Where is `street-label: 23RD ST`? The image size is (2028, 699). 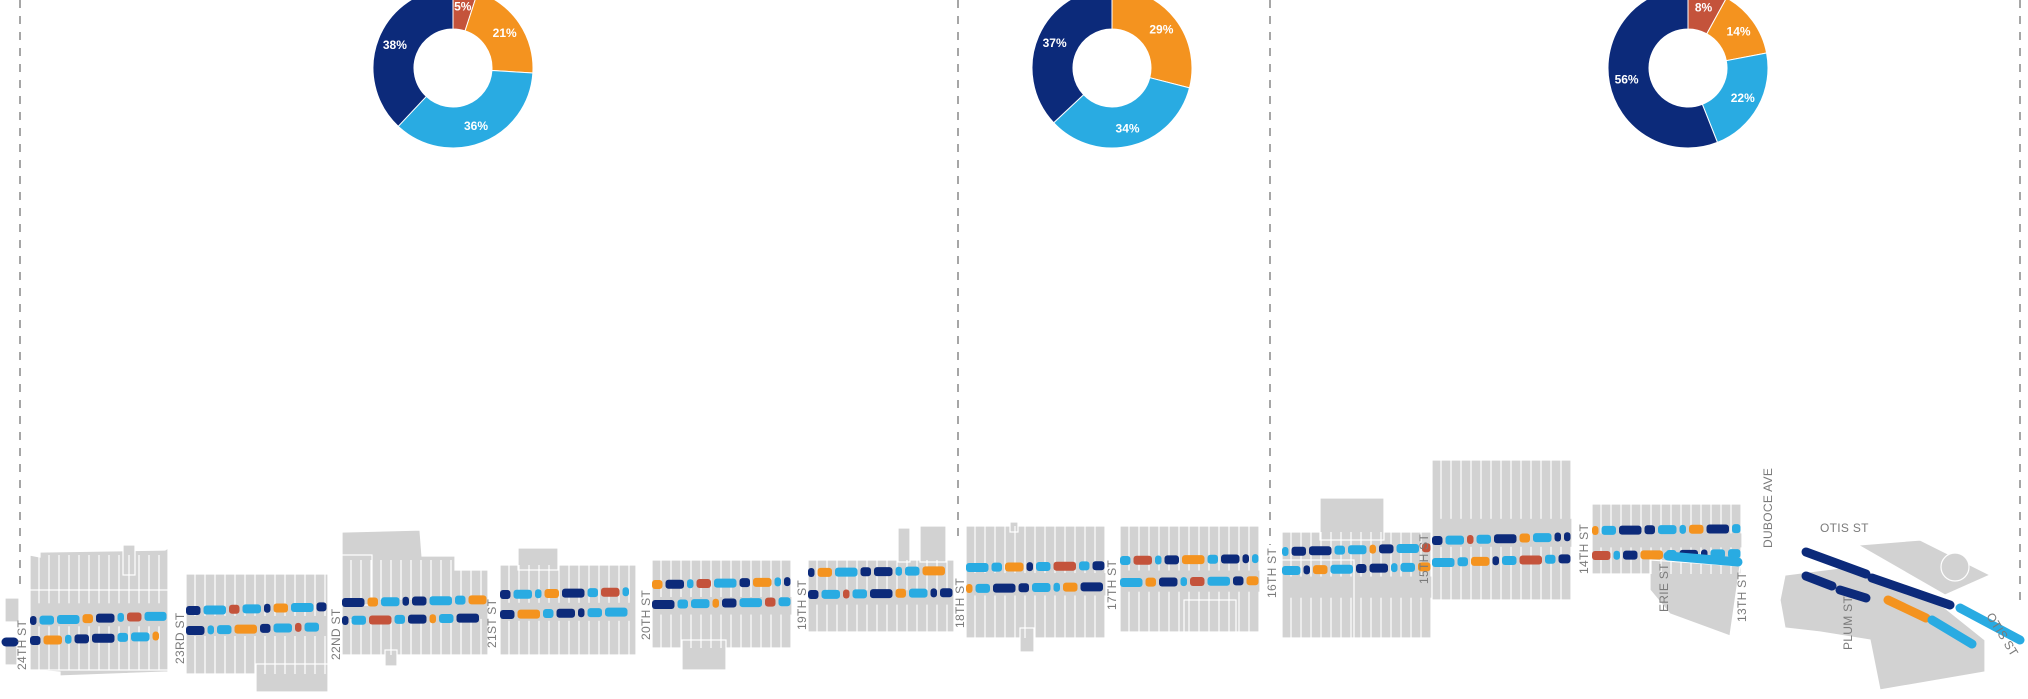
street-label: 23RD ST is located at coordinates (180, 638).